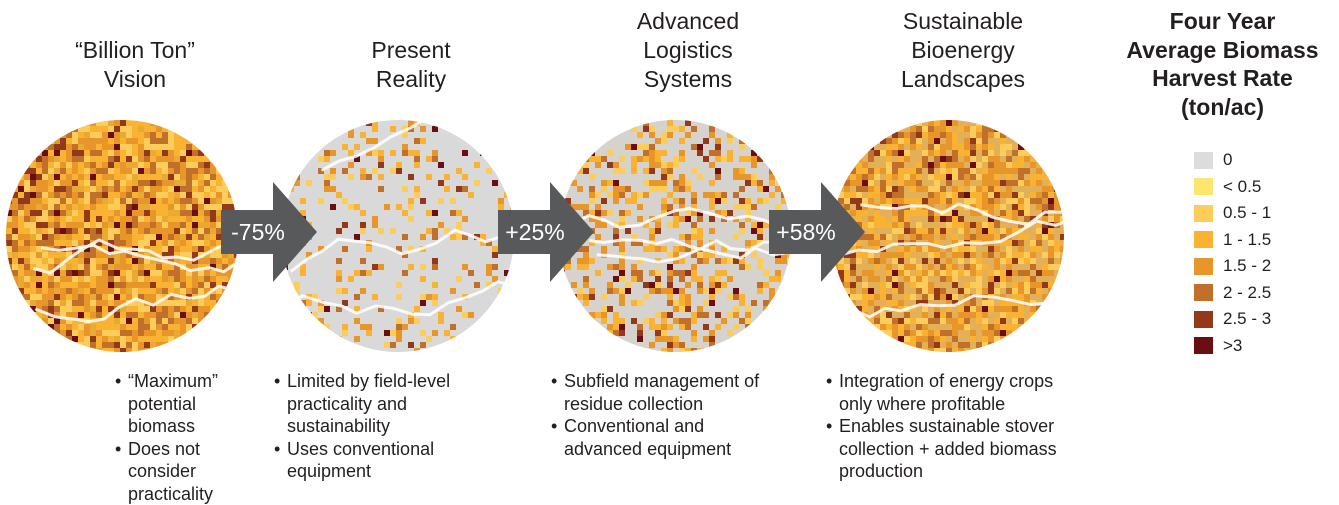  What do you see at coordinates (1232, 293) in the screenshot?
I see `legend-item: 2 - 2.5` at bounding box center [1232, 293].